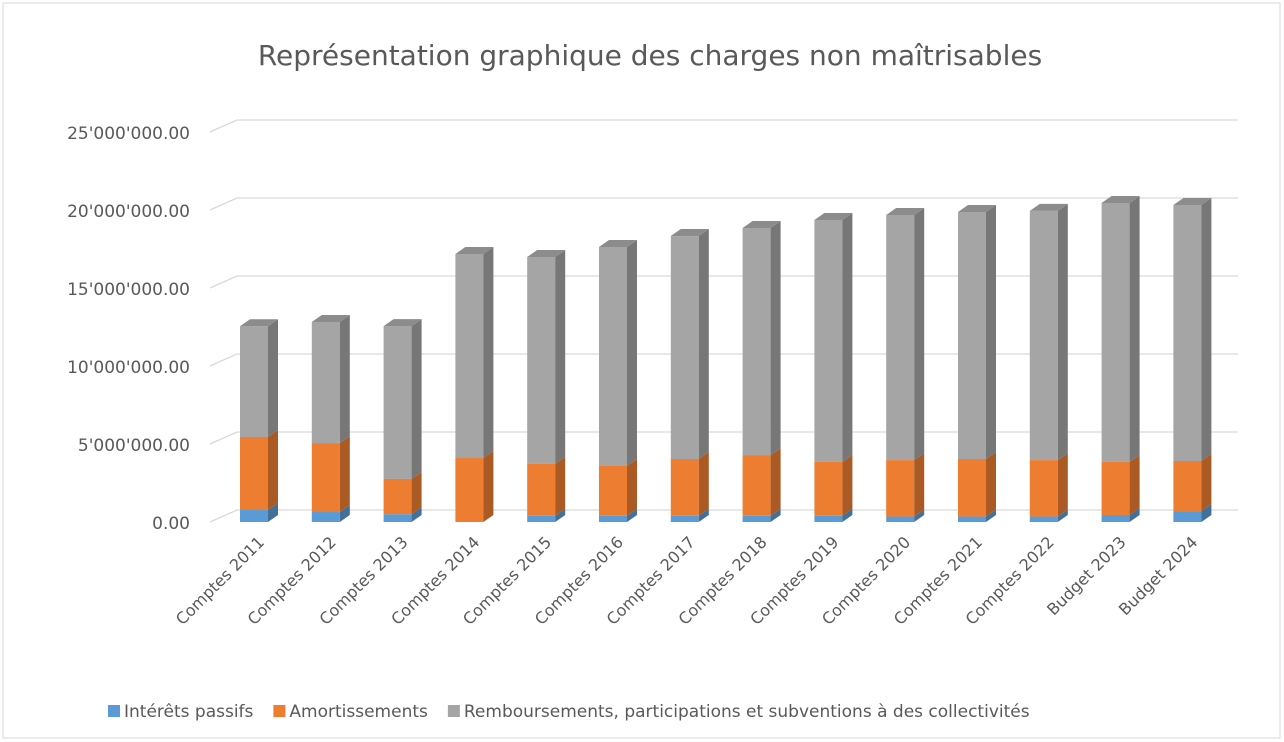  I want to click on legend-label: Intérêts passifs, so click(189, 712).